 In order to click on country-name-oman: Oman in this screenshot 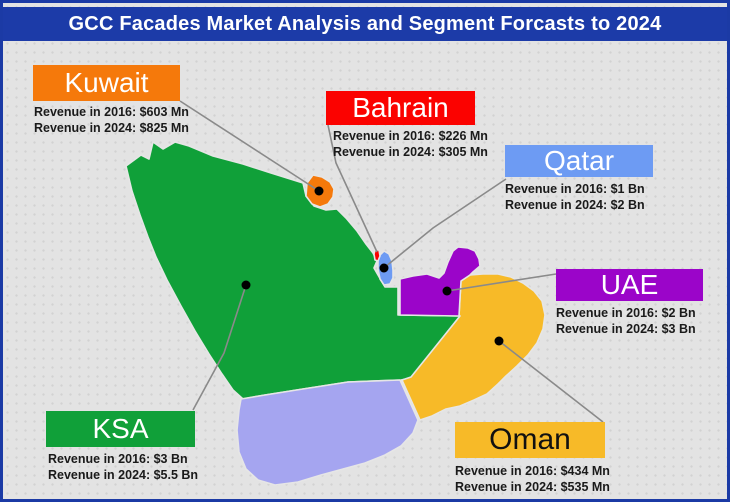, I will do `click(530, 439)`.